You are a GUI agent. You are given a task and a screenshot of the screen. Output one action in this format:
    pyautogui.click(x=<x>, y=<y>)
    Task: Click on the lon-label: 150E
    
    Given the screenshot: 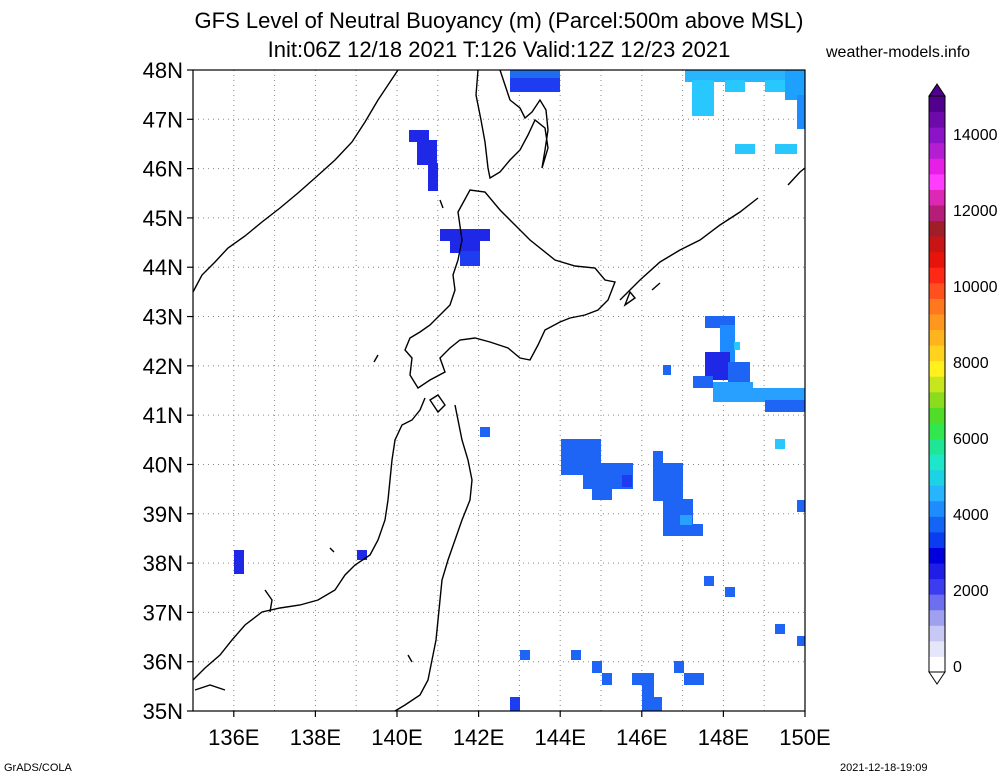 What is the action you would take?
    pyautogui.click(x=804, y=737)
    